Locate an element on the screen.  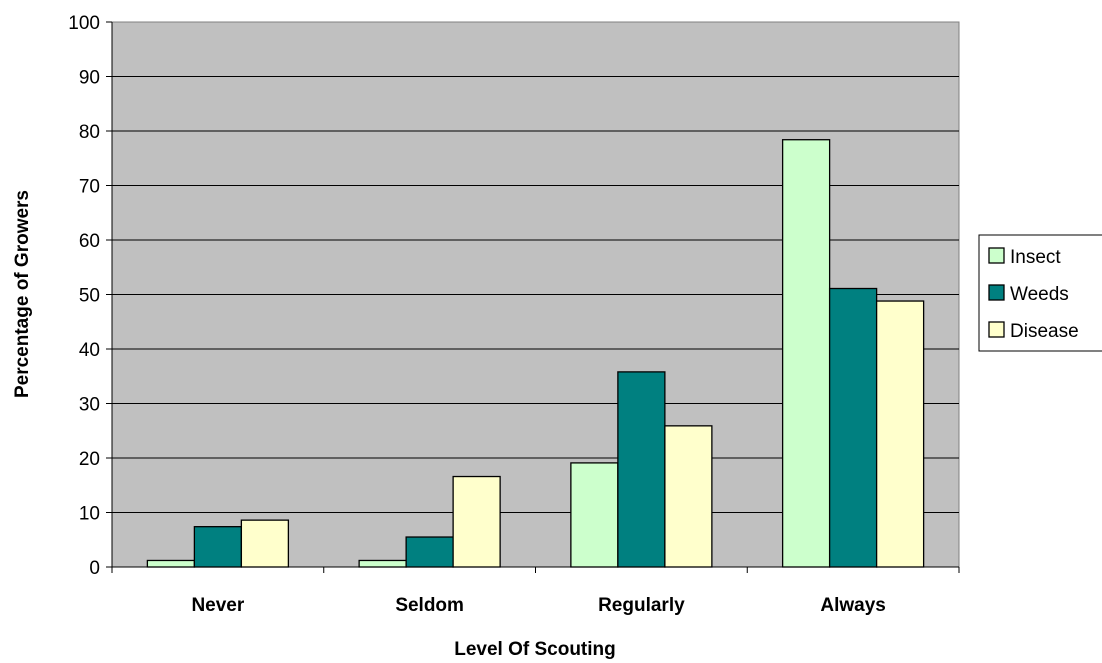
x-tick-label: Always is located at coordinates (852, 605).